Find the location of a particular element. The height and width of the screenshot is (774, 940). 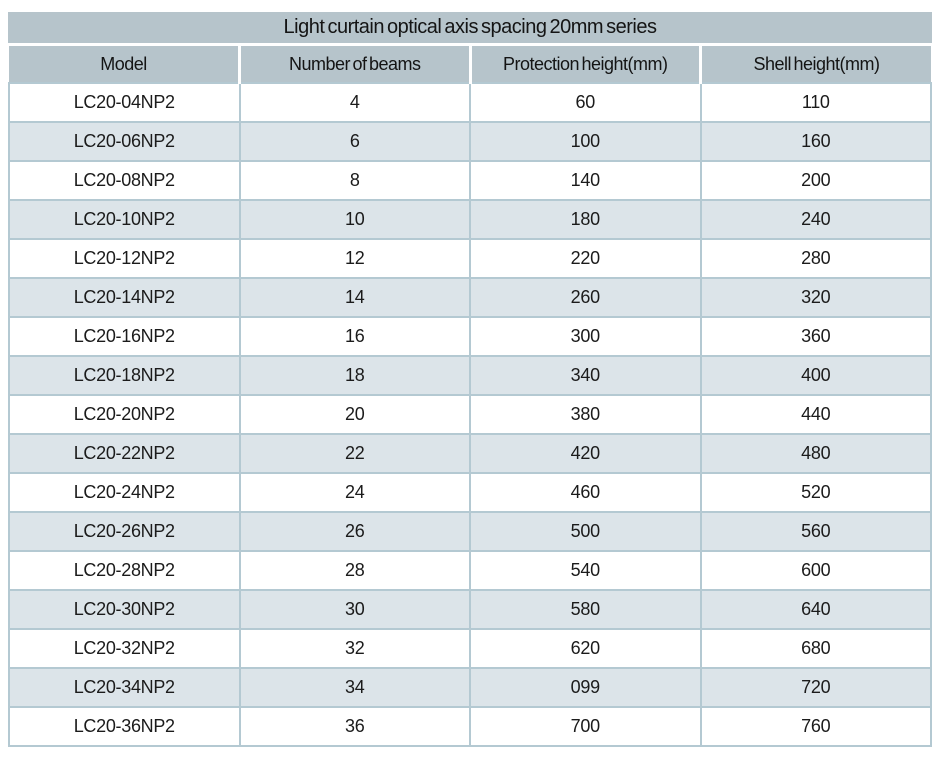

beams-cell: 18 is located at coordinates (354, 375).